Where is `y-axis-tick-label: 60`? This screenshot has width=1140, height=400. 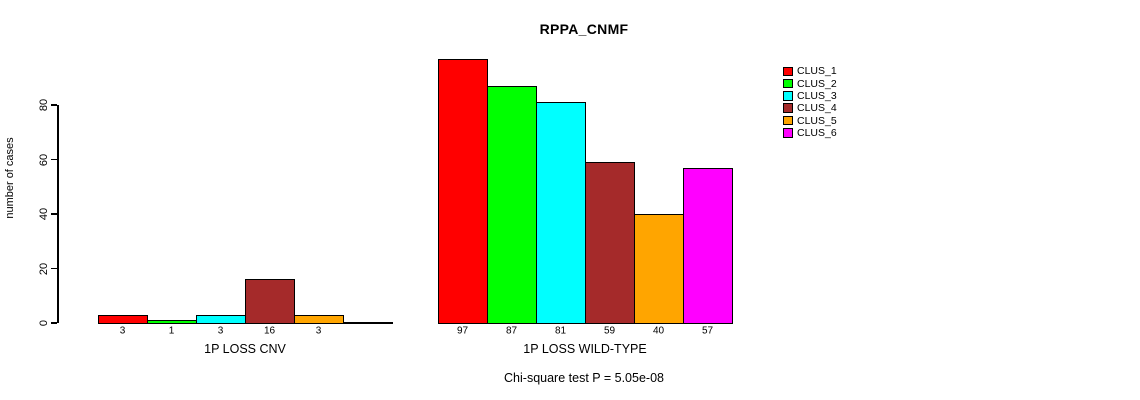 y-axis-tick-label: 60 is located at coordinates (44, 159).